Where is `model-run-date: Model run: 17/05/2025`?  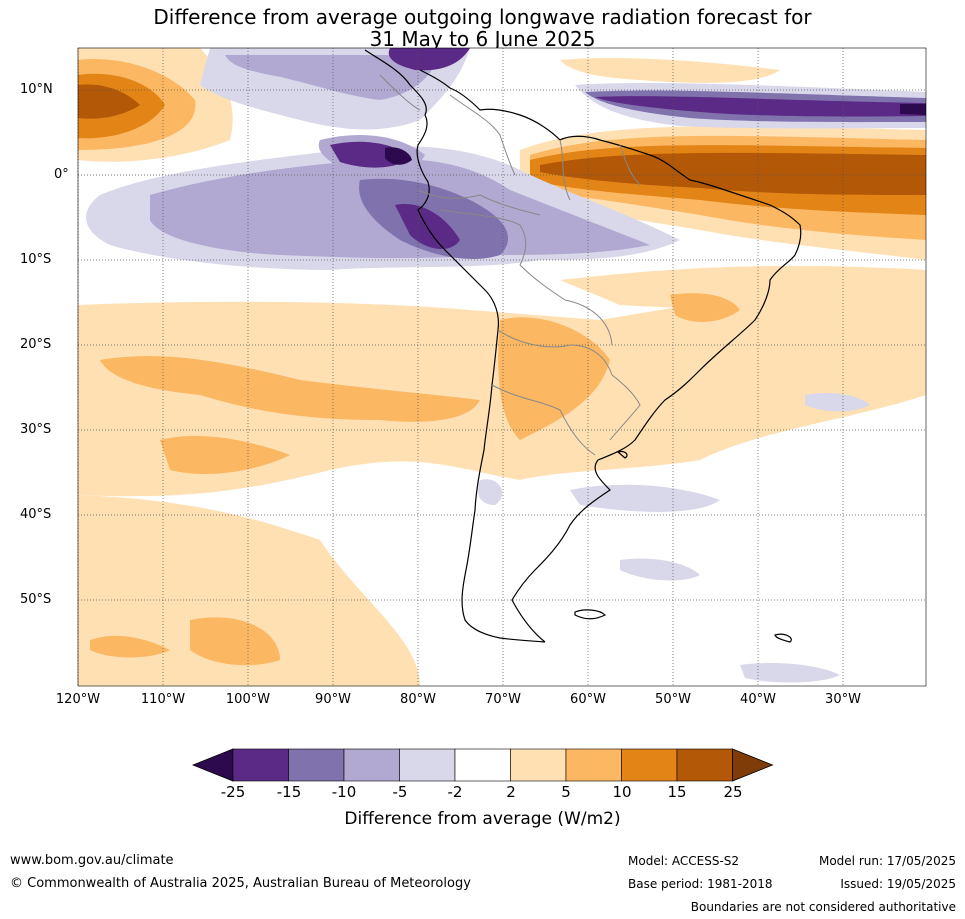
model-run-date: Model run: 17/05/2025 is located at coordinates (887, 861).